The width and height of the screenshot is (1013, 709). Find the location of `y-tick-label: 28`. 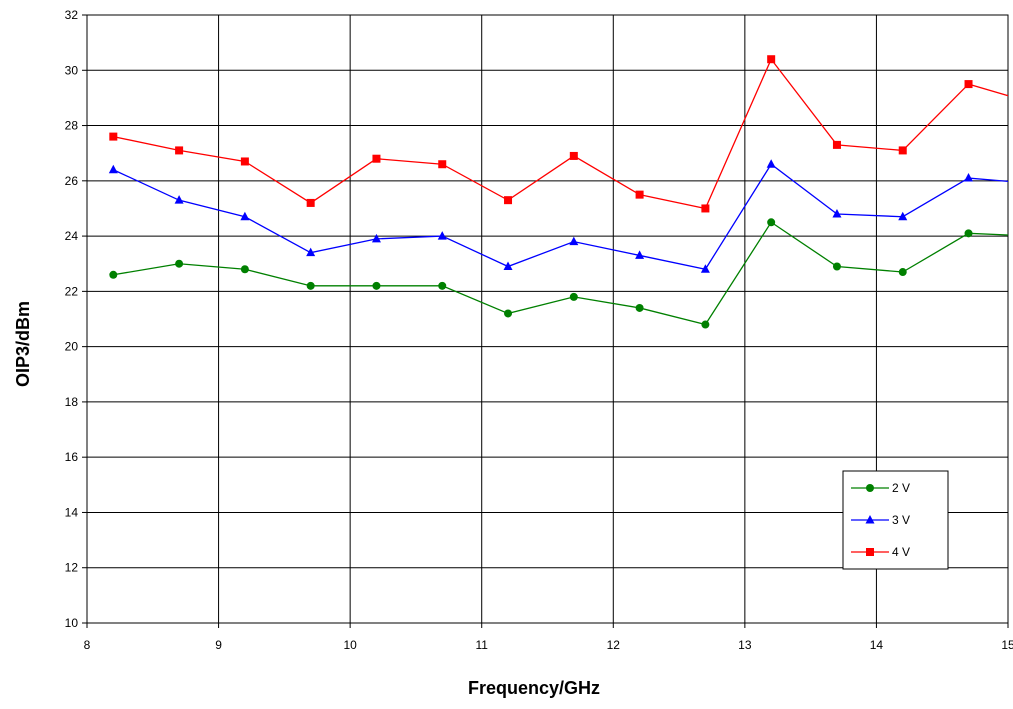

y-tick-label: 28 is located at coordinates (72, 126).